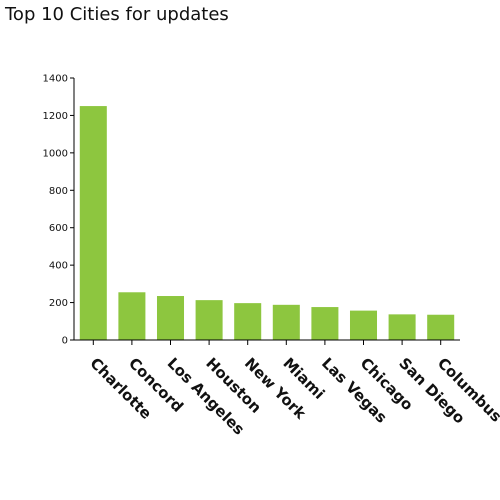  What do you see at coordinates (55, 116) in the screenshot?
I see `y-tick-label: 1200` at bounding box center [55, 116].